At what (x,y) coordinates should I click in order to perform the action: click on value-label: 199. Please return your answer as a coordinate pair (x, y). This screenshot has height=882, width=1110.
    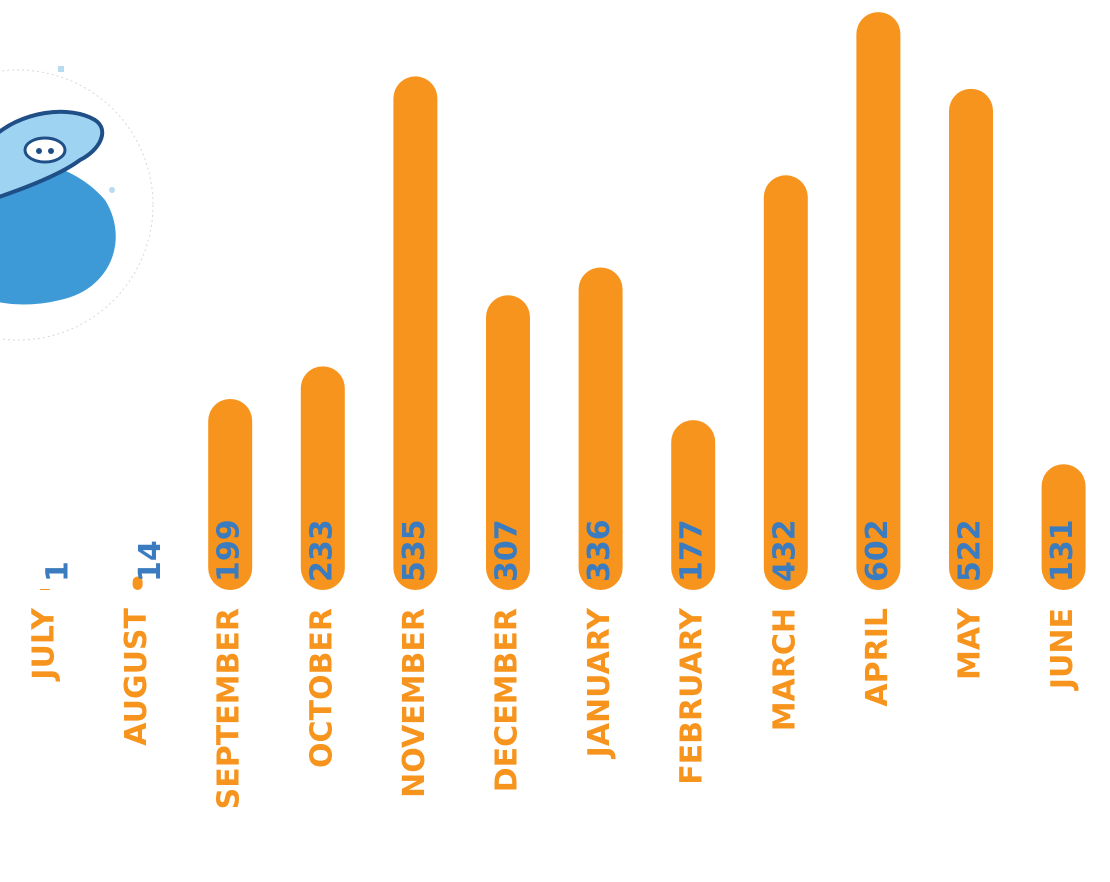
    Looking at the image, I should click on (229, 550).